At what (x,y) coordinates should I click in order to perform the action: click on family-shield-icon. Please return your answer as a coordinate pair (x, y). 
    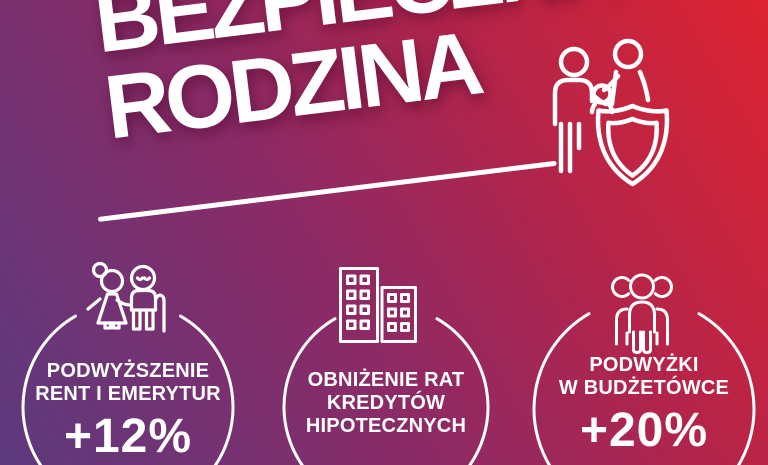
    Looking at the image, I should click on (611, 112).